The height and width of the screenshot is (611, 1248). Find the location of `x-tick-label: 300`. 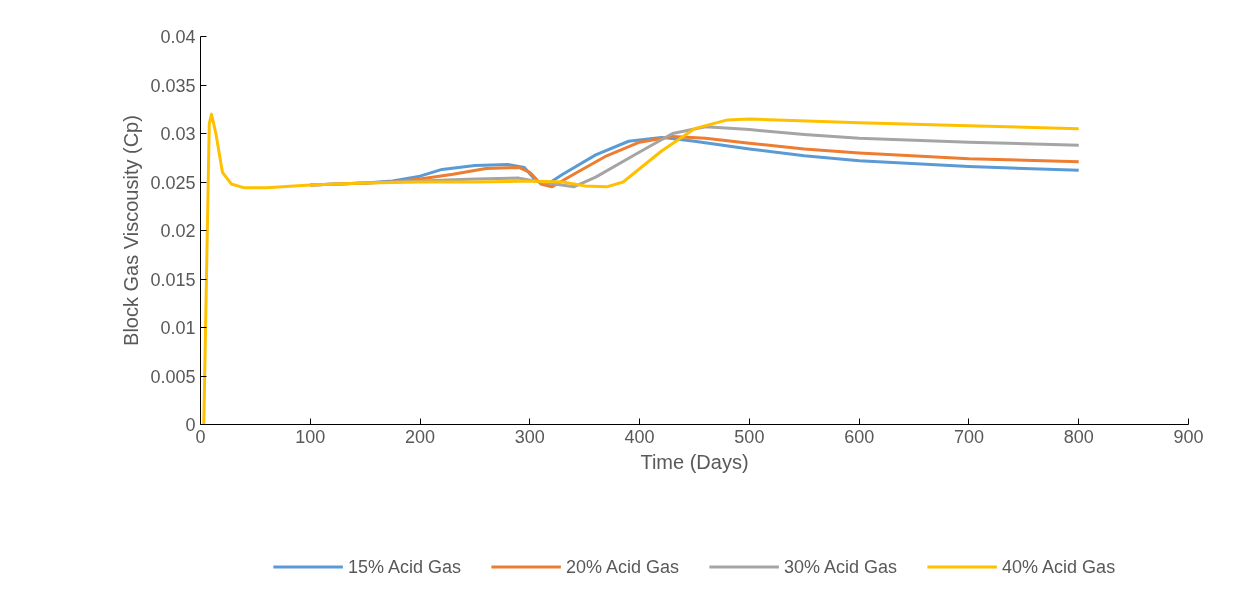

x-tick-label: 300 is located at coordinates (529, 436).